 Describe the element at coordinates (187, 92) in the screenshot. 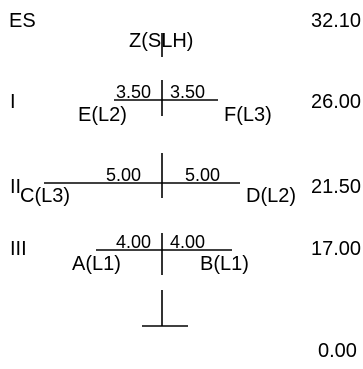

I see `right-value: 3.50` at that location.